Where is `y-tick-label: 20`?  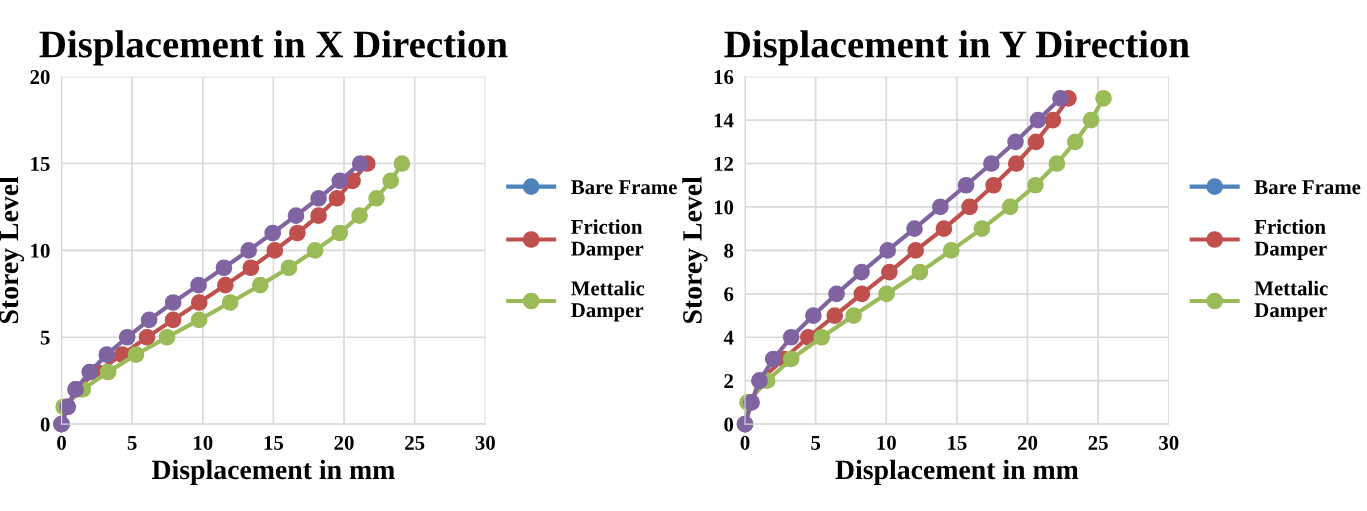 y-tick-label: 20 is located at coordinates (40, 77).